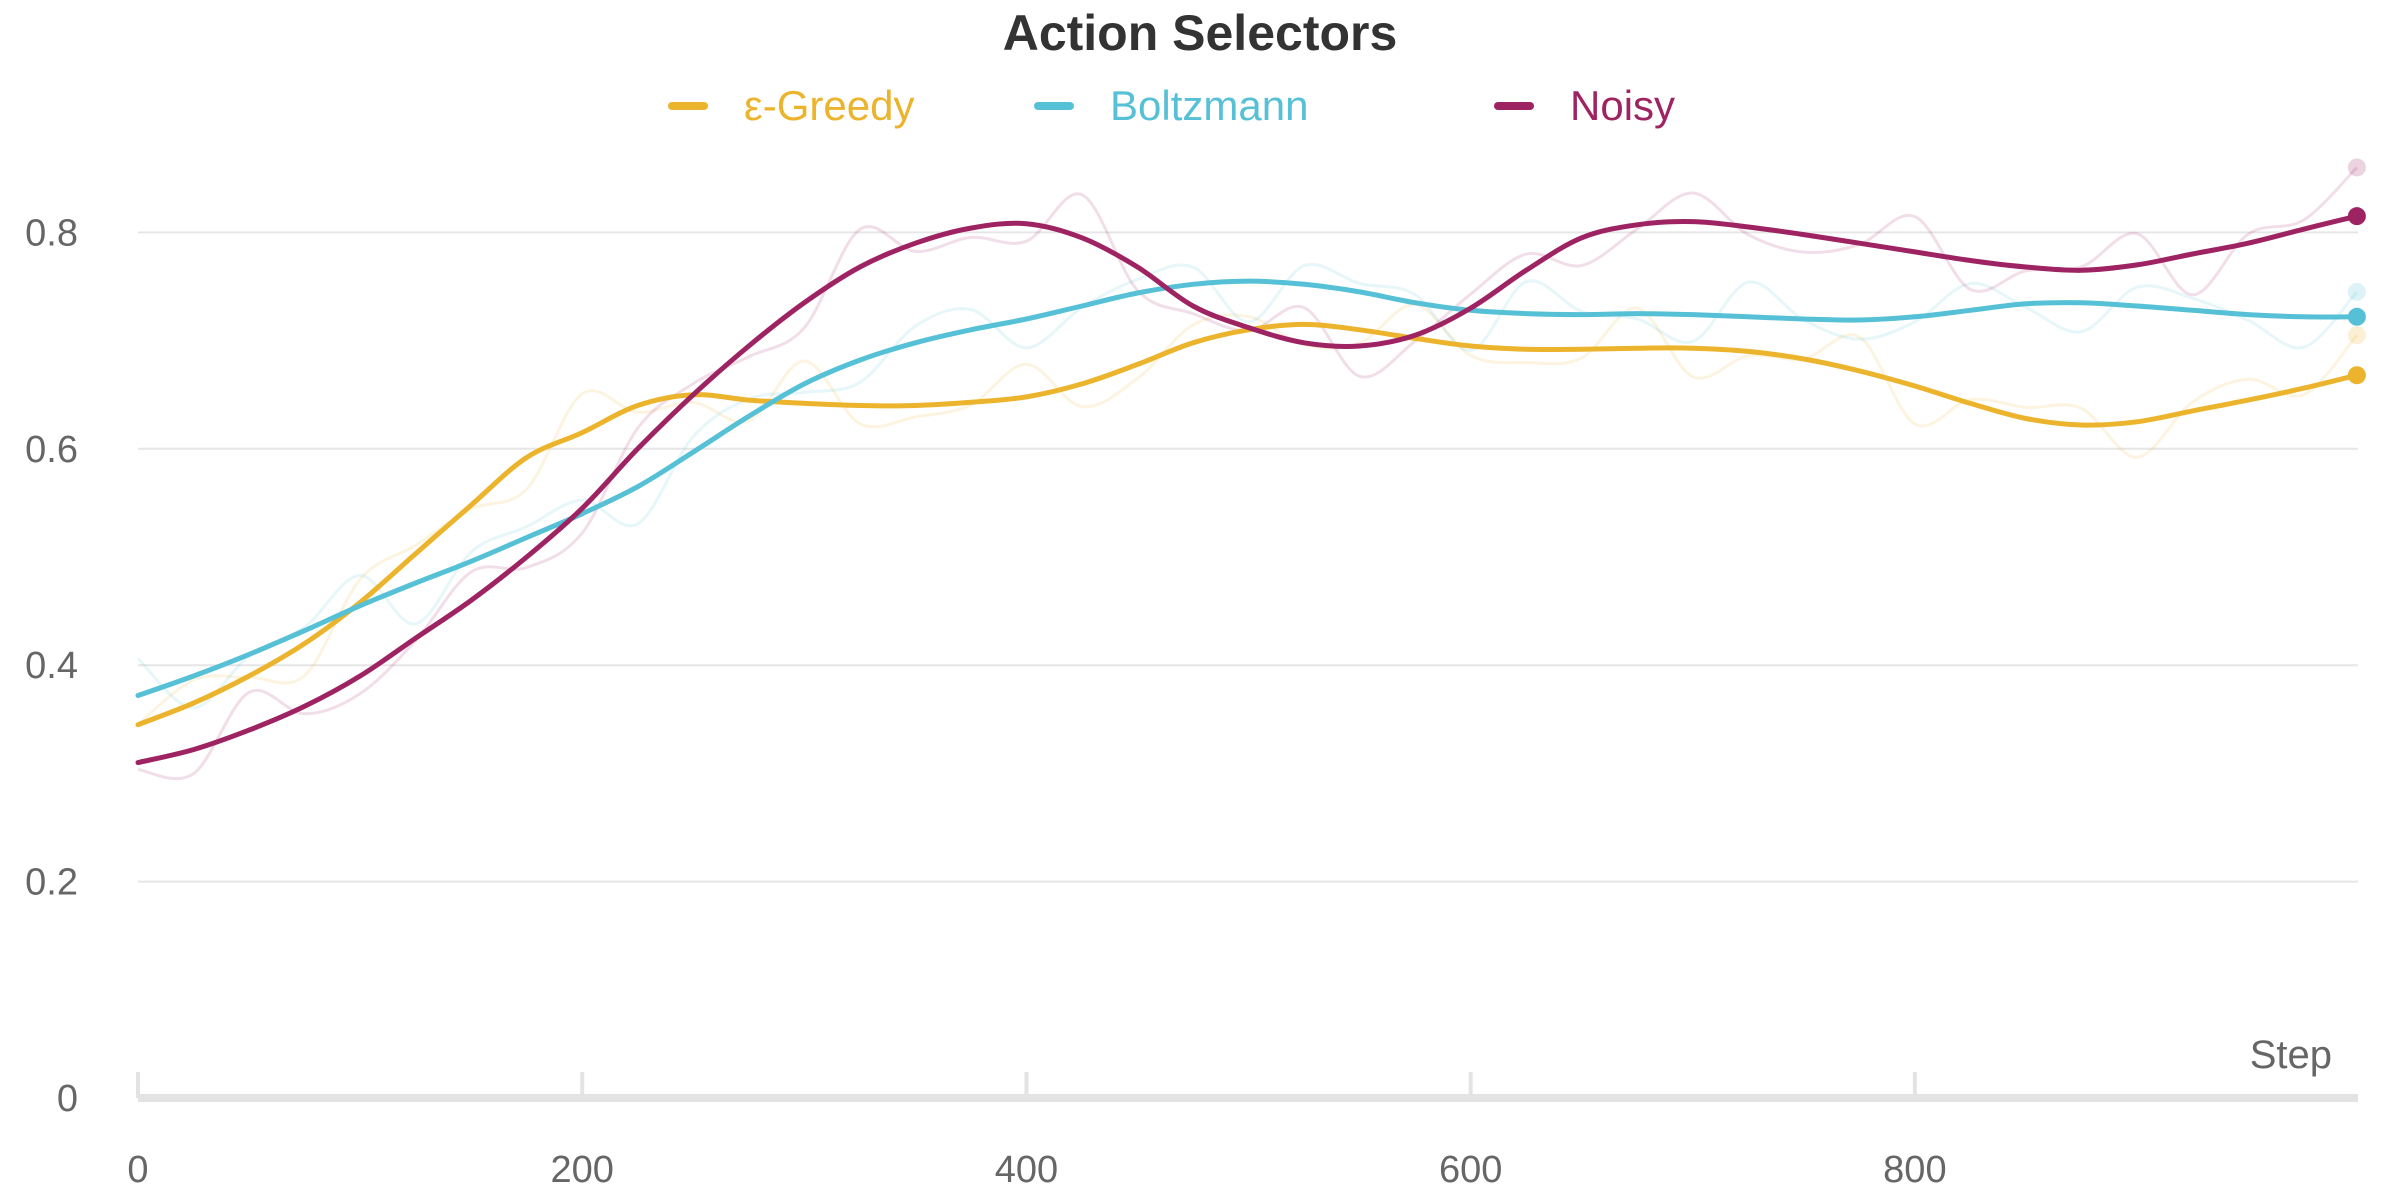 Image resolution: width=2400 pixels, height=1200 pixels. I want to click on legend-item-noisy: Noisy, so click(1584, 106).